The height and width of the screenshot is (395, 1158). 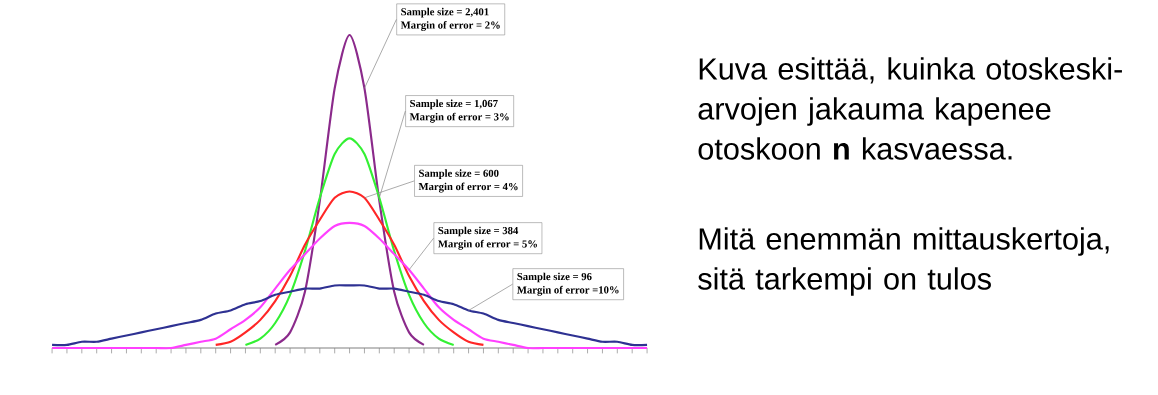 I want to click on annotation: Sample size = 96, so click(x=554, y=277).